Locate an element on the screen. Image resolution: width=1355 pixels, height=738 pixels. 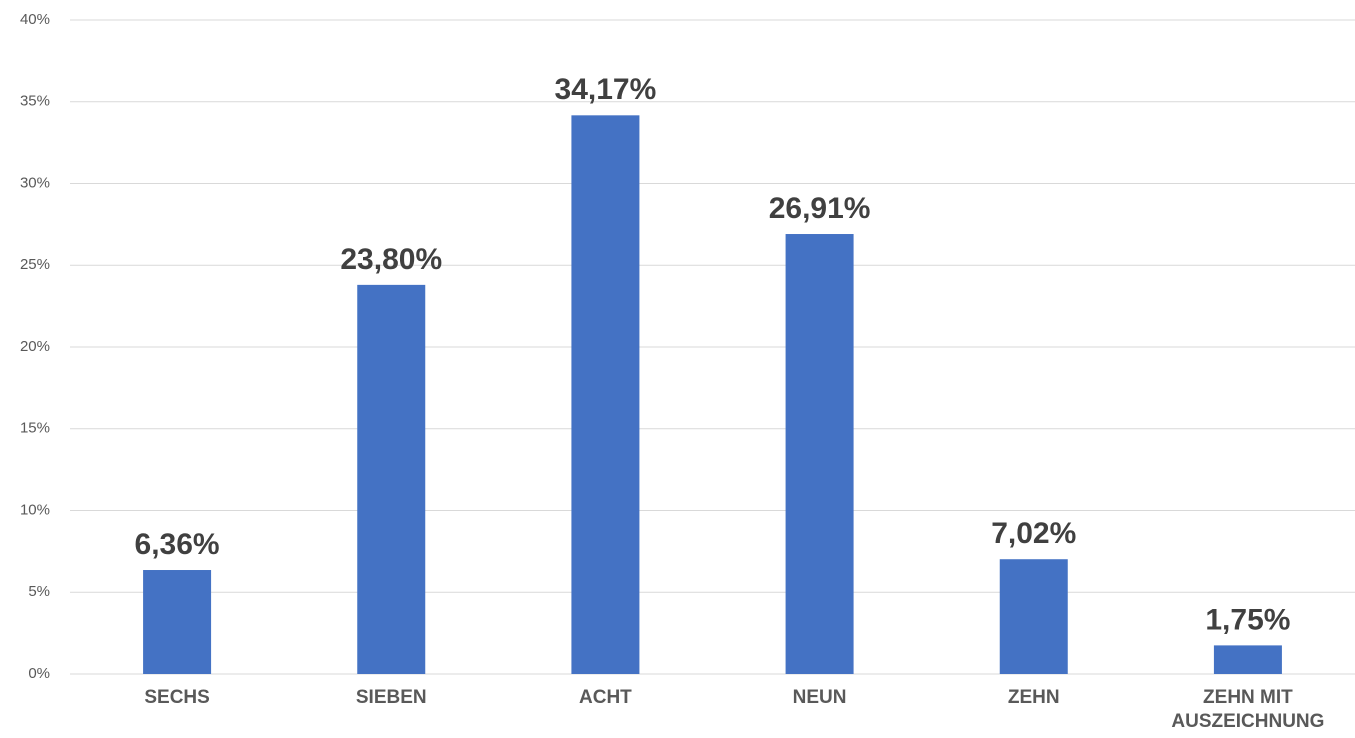
y-tick-label: 30% is located at coordinates (35, 182).